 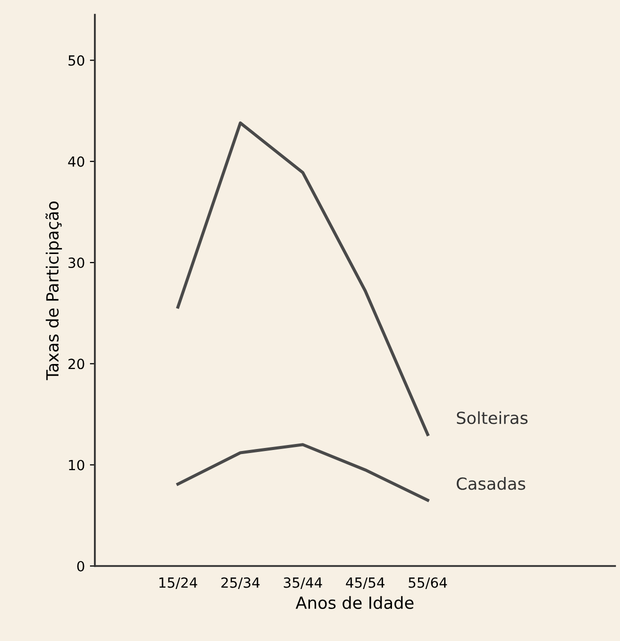 I want to click on y-tick-label: 50, so click(x=76, y=60).